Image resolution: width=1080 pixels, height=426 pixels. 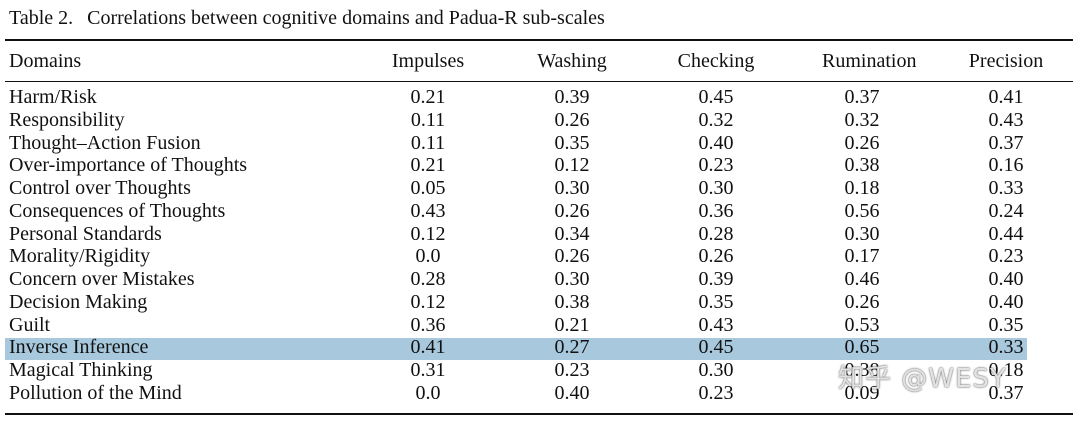 What do you see at coordinates (1006, 119) in the screenshot?
I see `precision-value-cell: 0.43` at bounding box center [1006, 119].